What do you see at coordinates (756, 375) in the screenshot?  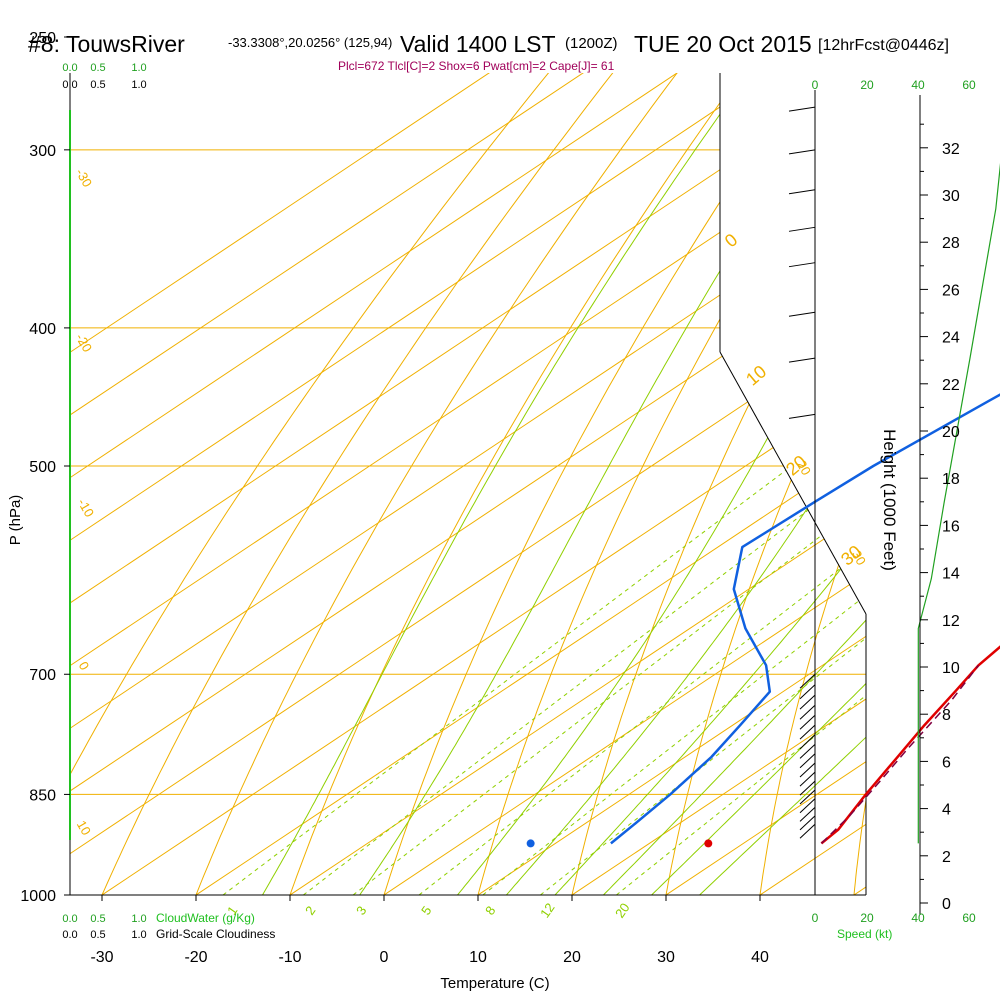 I see `moist-adiabat-label: 10` at bounding box center [756, 375].